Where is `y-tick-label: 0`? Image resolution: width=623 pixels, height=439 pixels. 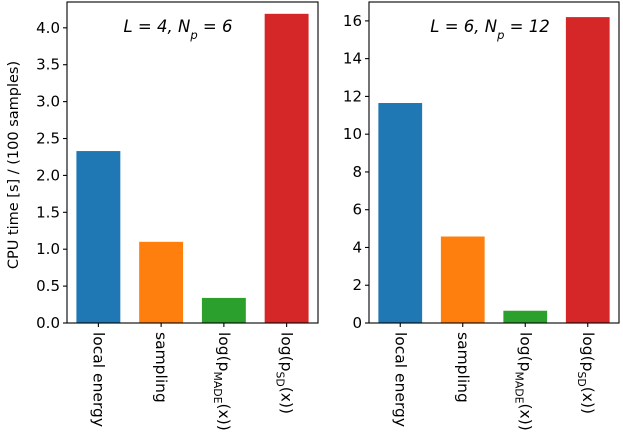
y-tick-label: 0 is located at coordinates (357, 323).